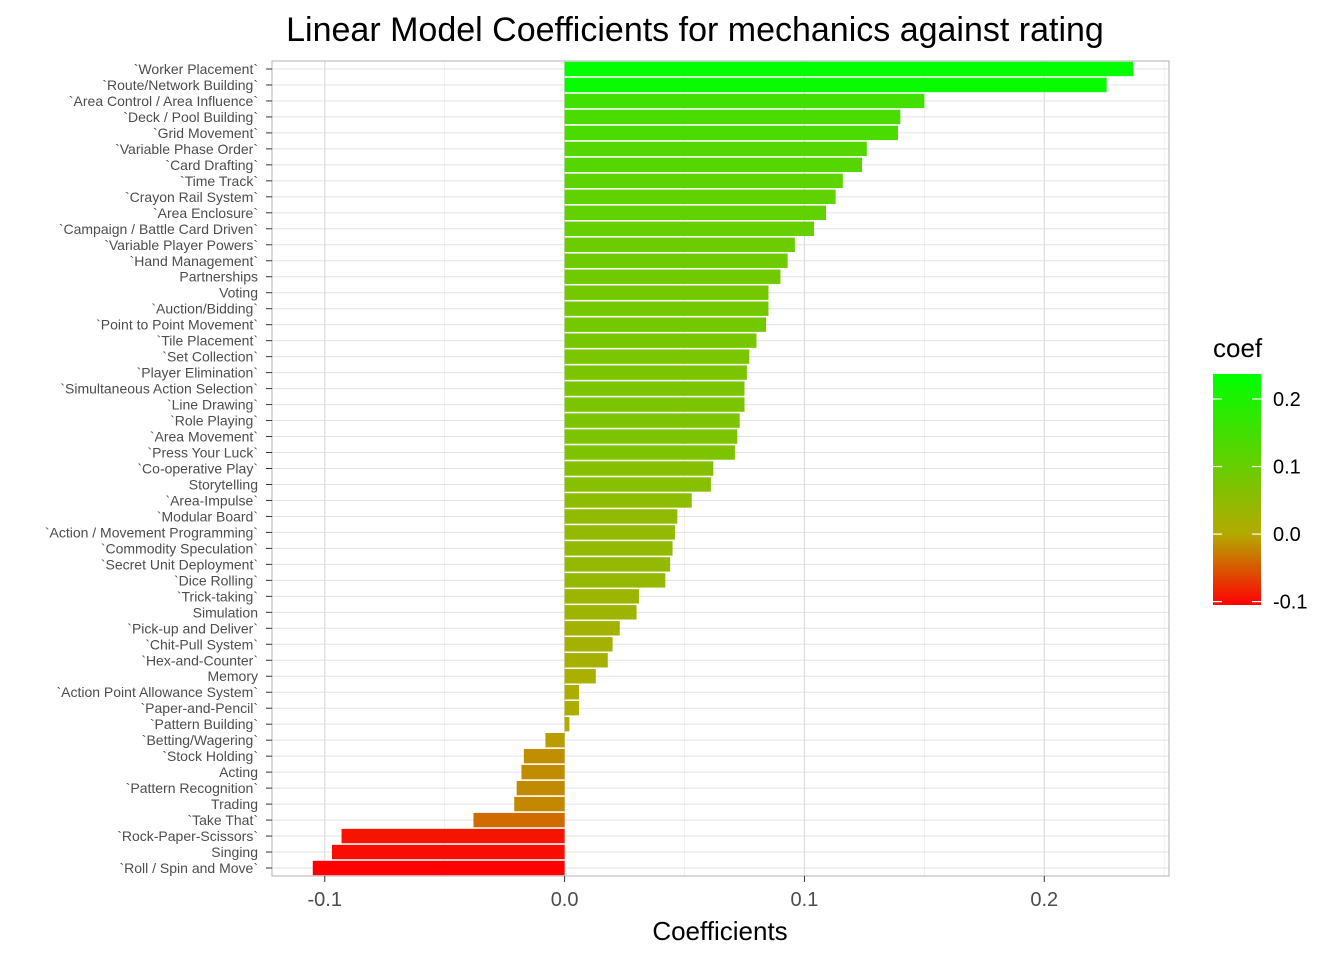 Image resolution: width=1344 pixels, height=960 pixels. Describe the element at coordinates (1044, 900) in the screenshot. I see `x-tick-label: 0.2` at that location.